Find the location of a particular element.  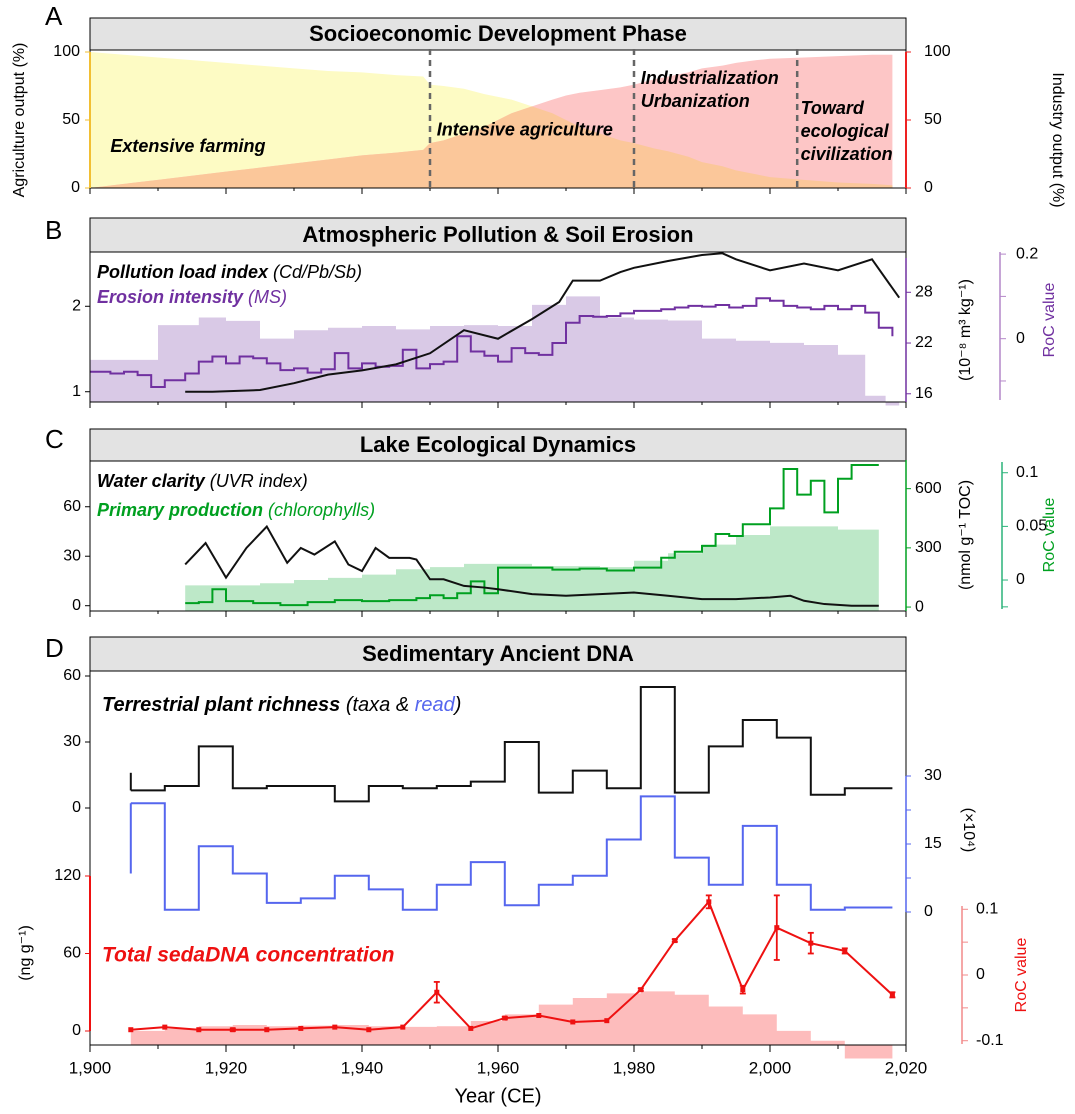

ind-tick-label: 0 is located at coordinates (928, 187).